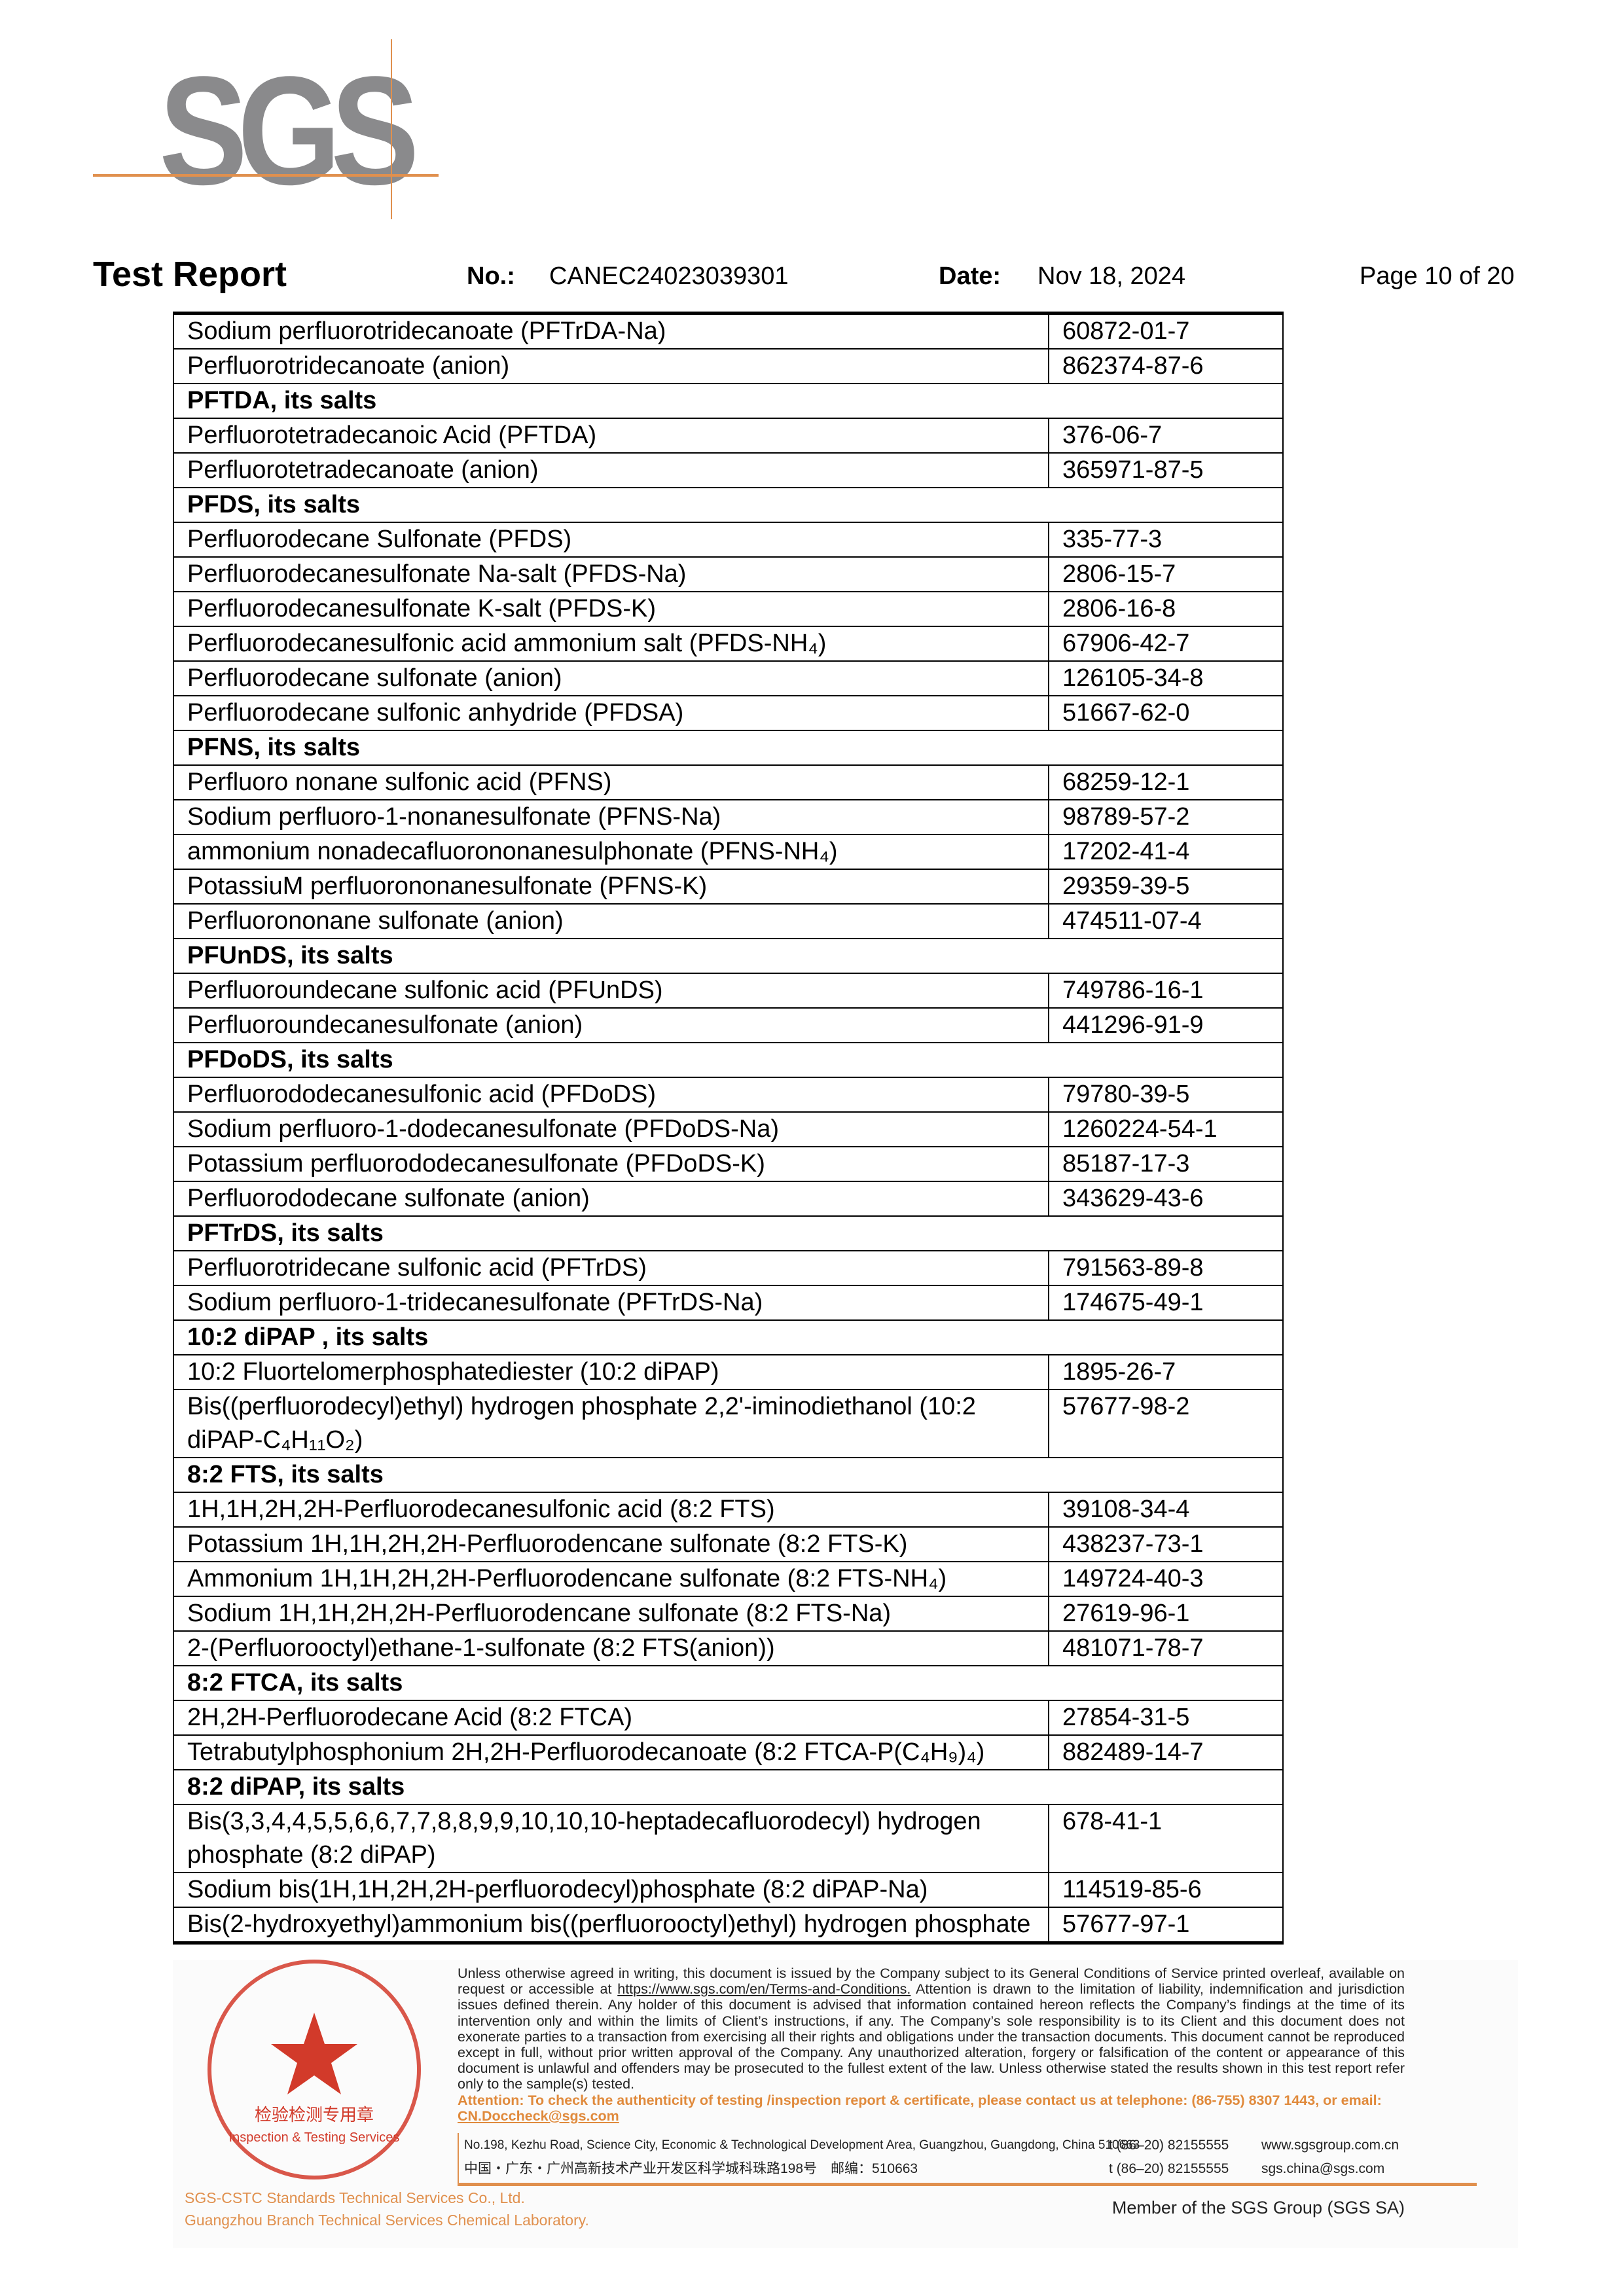  What do you see at coordinates (611, 540) in the screenshot?
I see `substance-name: Perfluorodecane Sulfonate (PFDS)` at bounding box center [611, 540].